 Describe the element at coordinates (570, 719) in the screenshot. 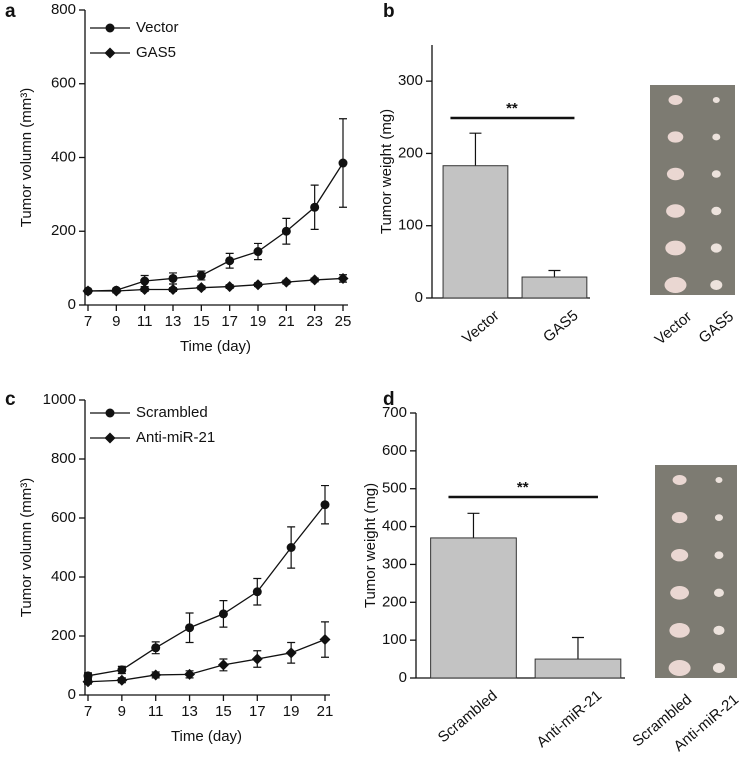

I see `x-tick-label: Anti-miR-21` at that location.